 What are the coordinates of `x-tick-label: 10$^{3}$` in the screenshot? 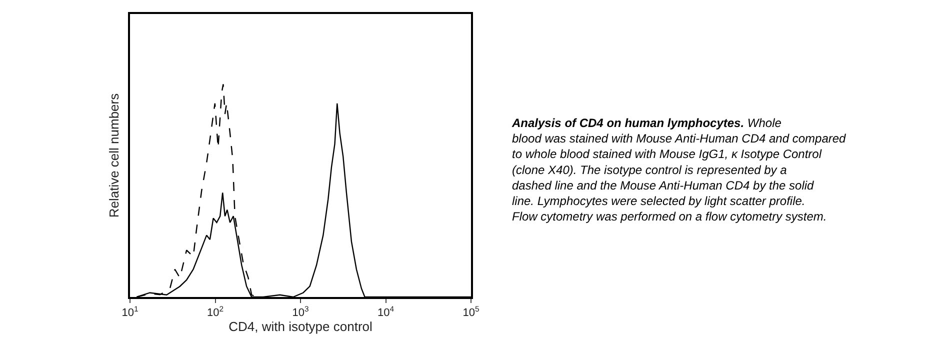 It's located at (300, 312).